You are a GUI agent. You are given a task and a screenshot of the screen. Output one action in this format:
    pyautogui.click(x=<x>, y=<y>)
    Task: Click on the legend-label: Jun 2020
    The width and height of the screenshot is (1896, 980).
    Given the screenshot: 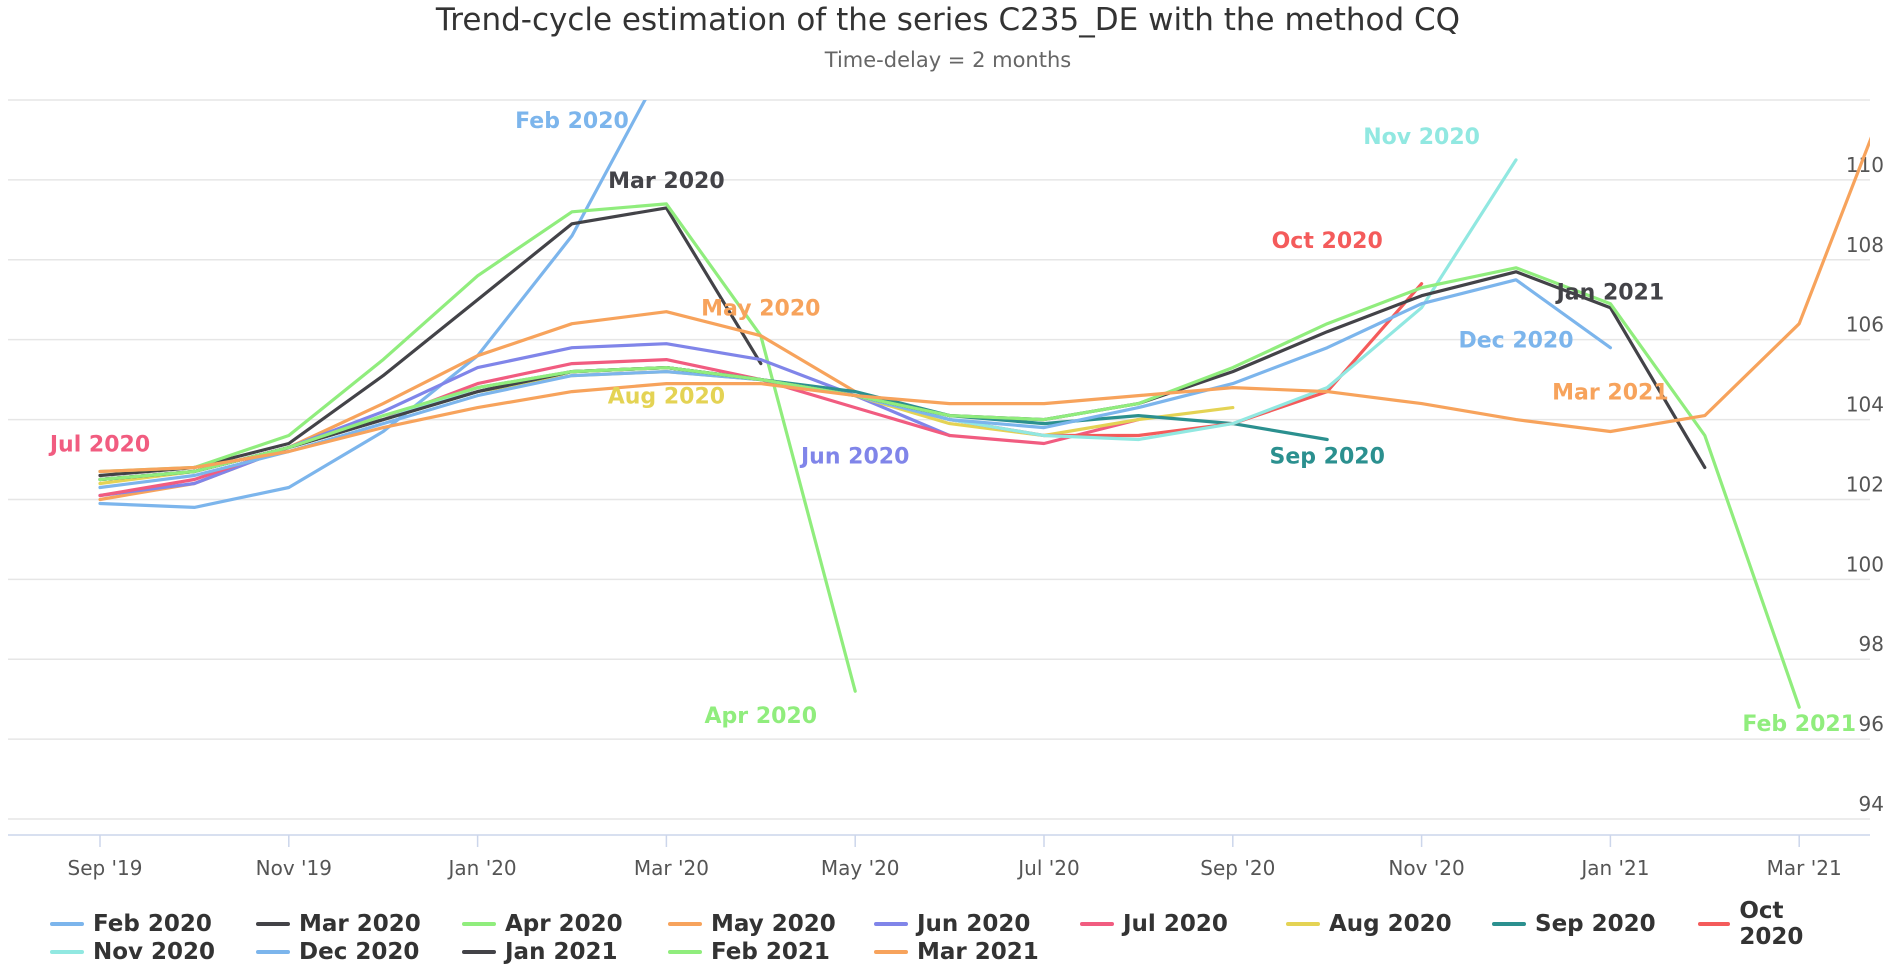 What is the action you would take?
    pyautogui.click(x=974, y=924)
    